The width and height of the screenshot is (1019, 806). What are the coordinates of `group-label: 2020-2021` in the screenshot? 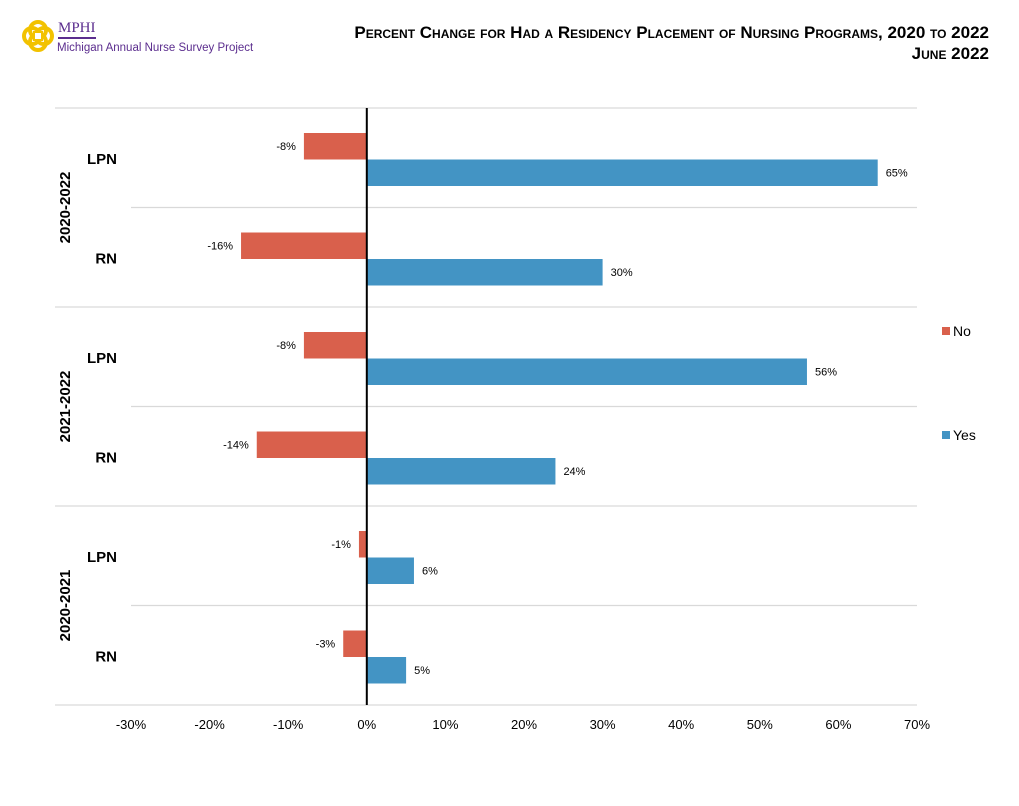 It's located at (65, 606).